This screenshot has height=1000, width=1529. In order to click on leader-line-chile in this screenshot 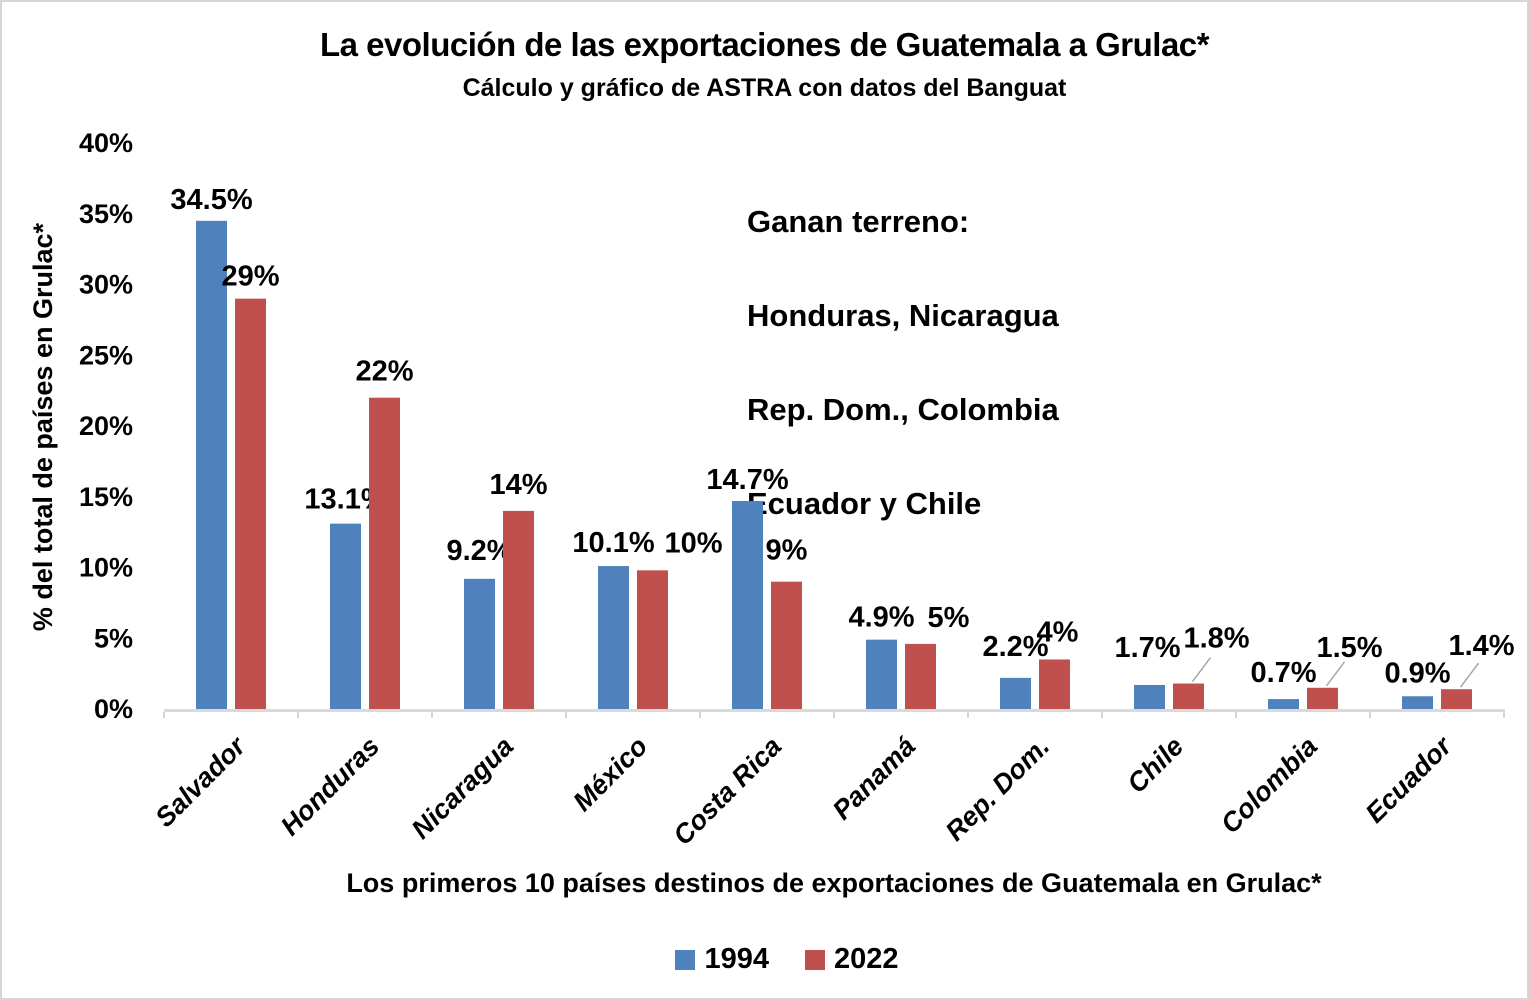, I will do `click(1201, 669)`.